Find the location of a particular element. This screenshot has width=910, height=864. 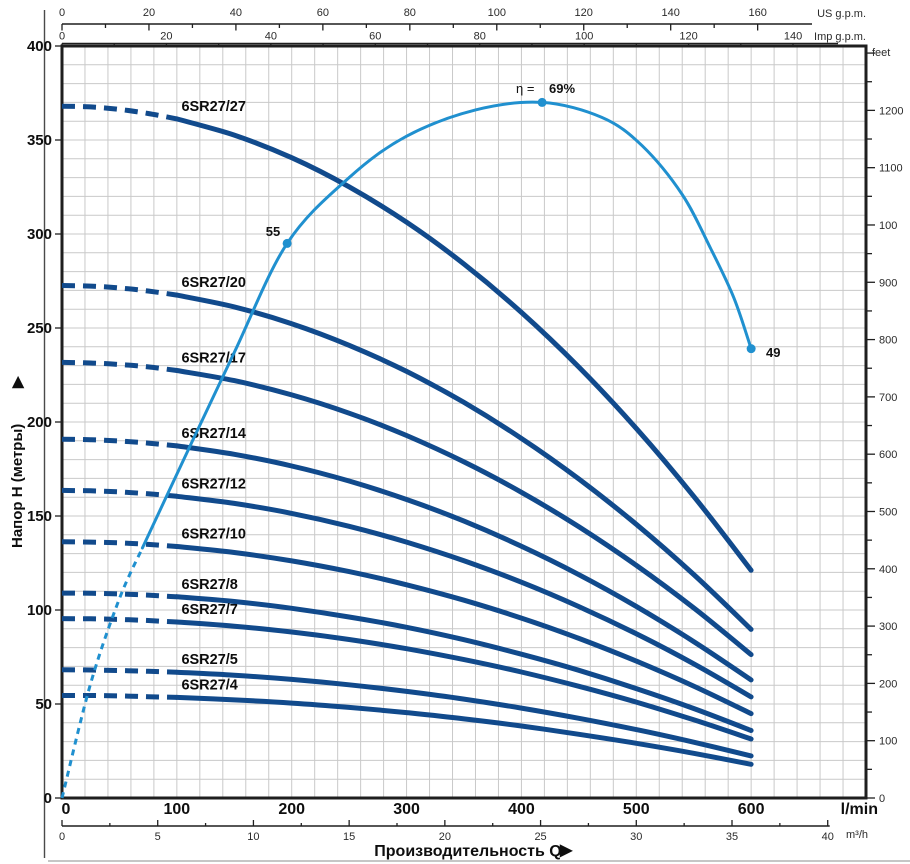

m3h-tick-label: 5 is located at coordinates (158, 837).